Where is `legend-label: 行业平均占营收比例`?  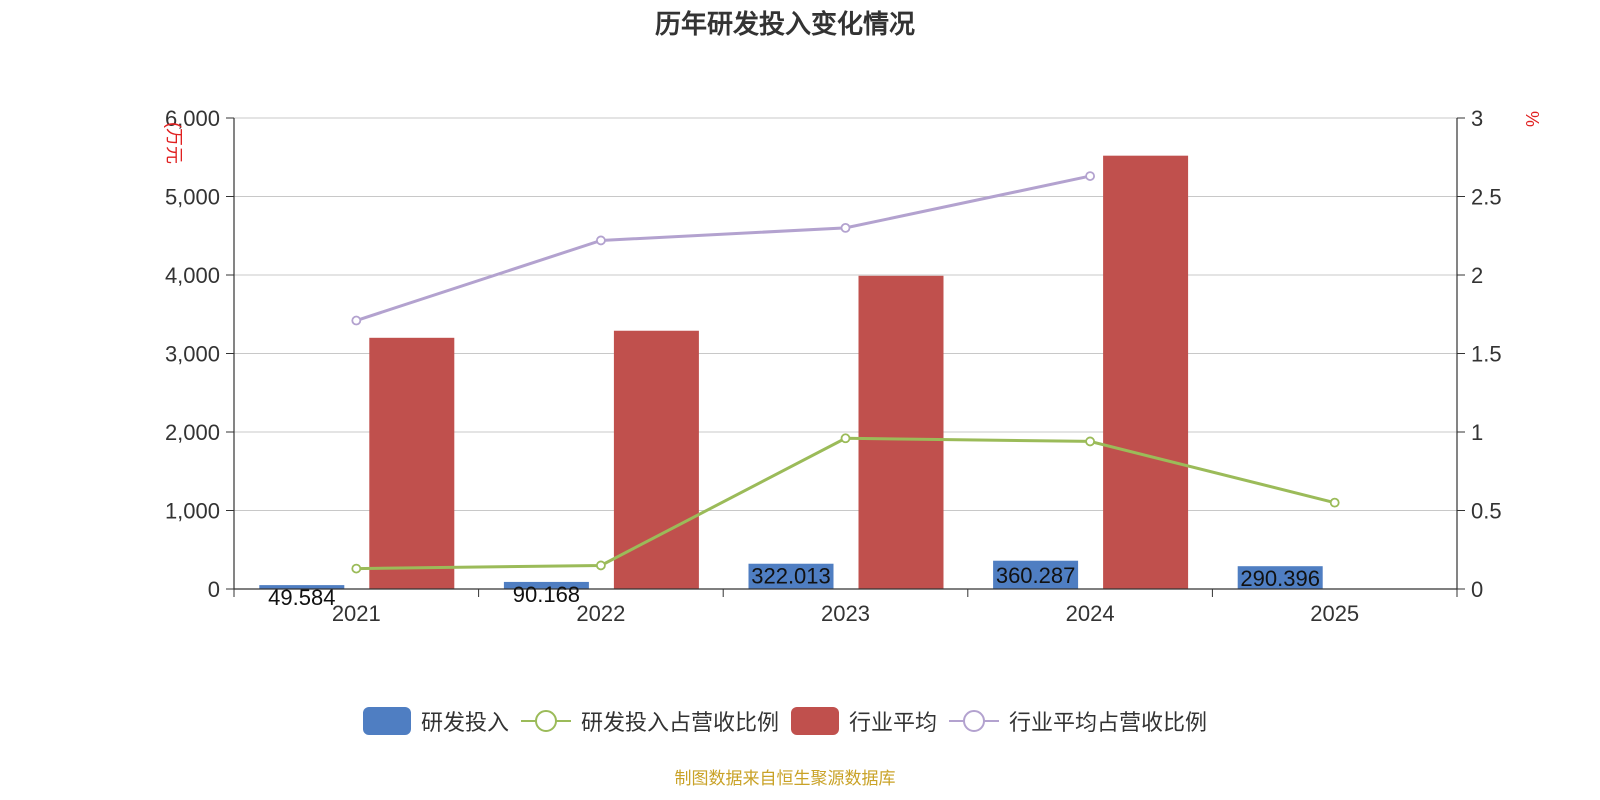 legend-label: 行业平均占营收比例 is located at coordinates (1108, 723).